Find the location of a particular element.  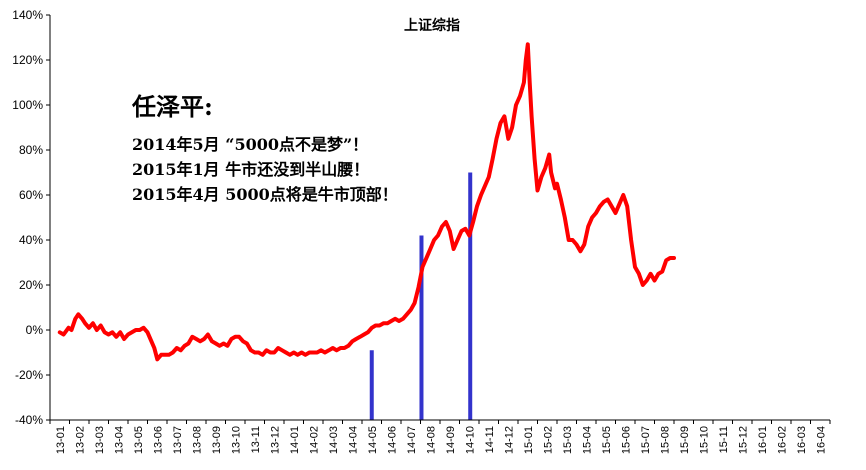

x-tick-label: 14-09 is located at coordinates (451, 440).